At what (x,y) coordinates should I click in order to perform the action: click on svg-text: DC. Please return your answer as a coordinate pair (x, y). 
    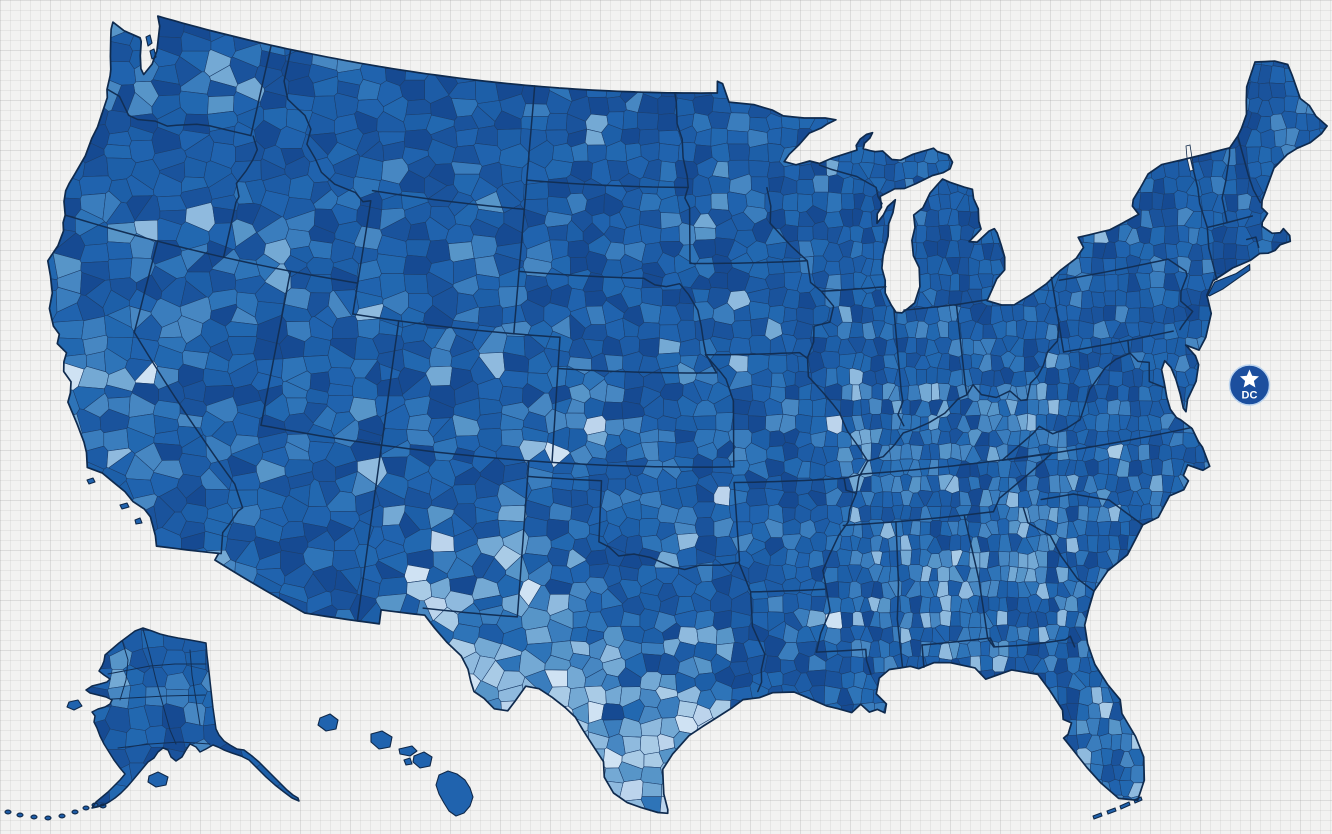
    Looking at the image, I should click on (1250, 396).